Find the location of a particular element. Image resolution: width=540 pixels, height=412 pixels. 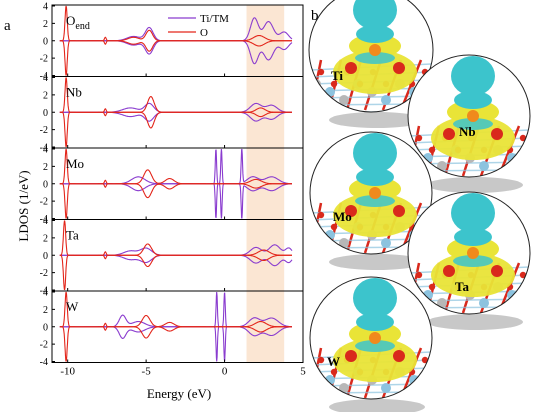

bond is located at coordinates (371, 392).